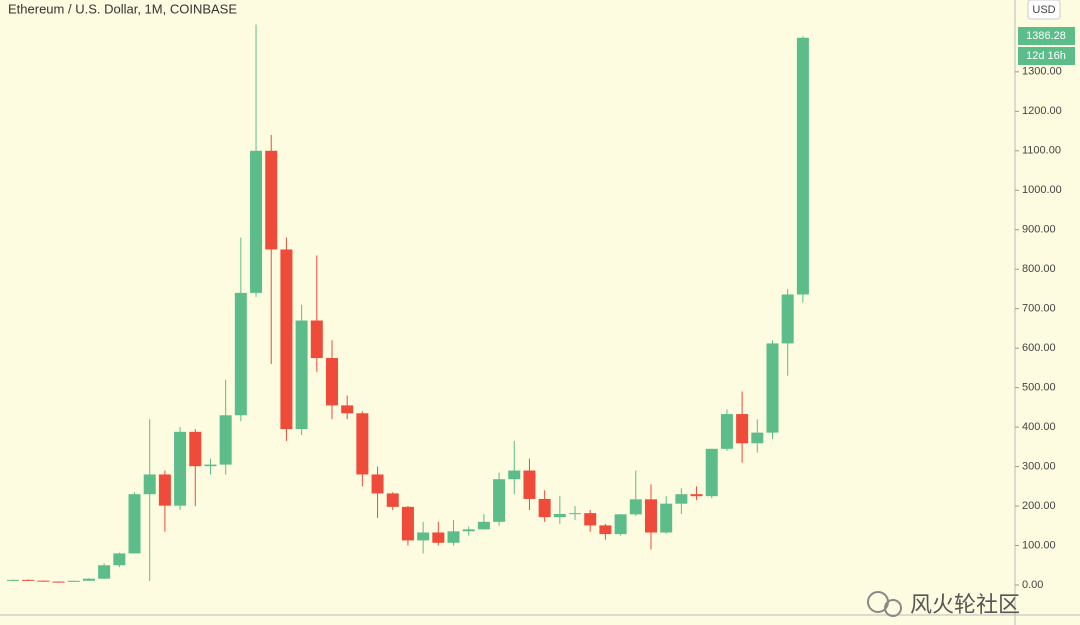 The image size is (1080, 625). I want to click on last-price: 1386.28, so click(1046, 36).